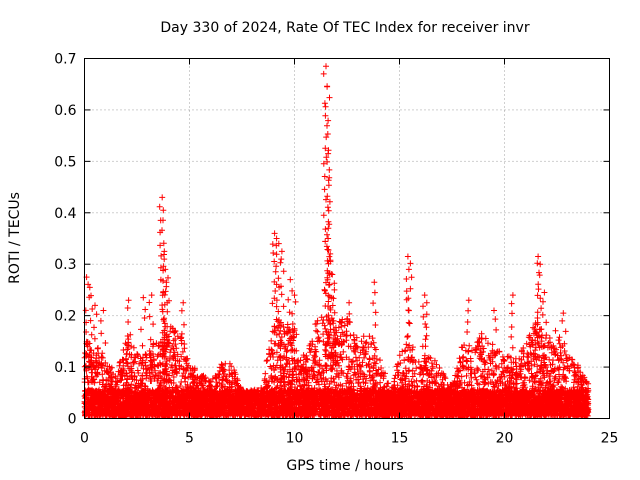 The width and height of the screenshot is (640, 480). Describe the element at coordinates (84, 439) in the screenshot. I see `x-tick-label: 0` at that location.